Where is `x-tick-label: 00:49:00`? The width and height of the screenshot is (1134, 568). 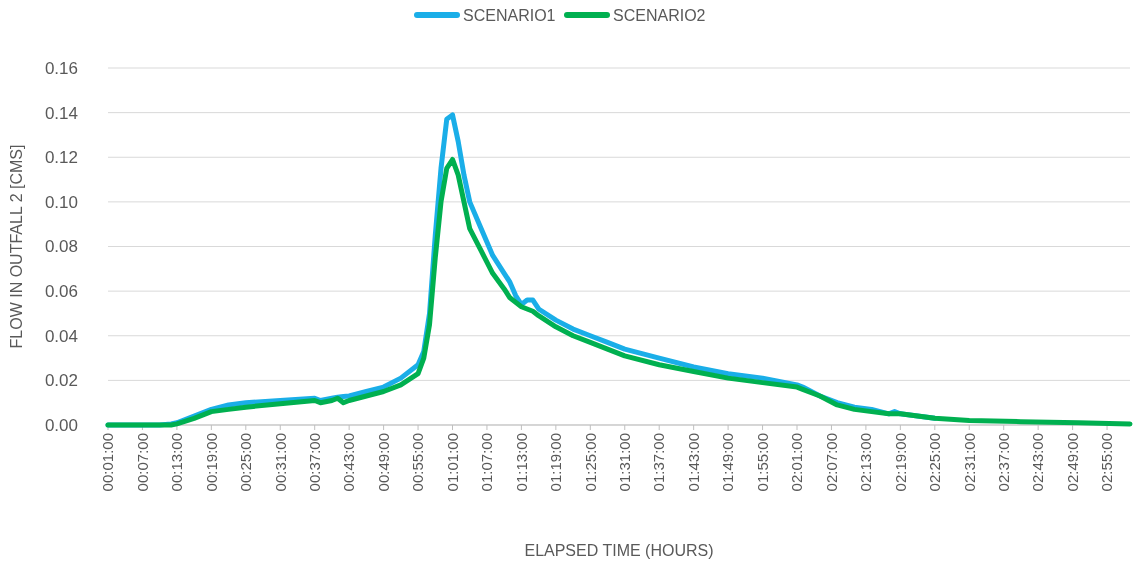
x-tick-label: 00:49:00 is located at coordinates (383, 462).